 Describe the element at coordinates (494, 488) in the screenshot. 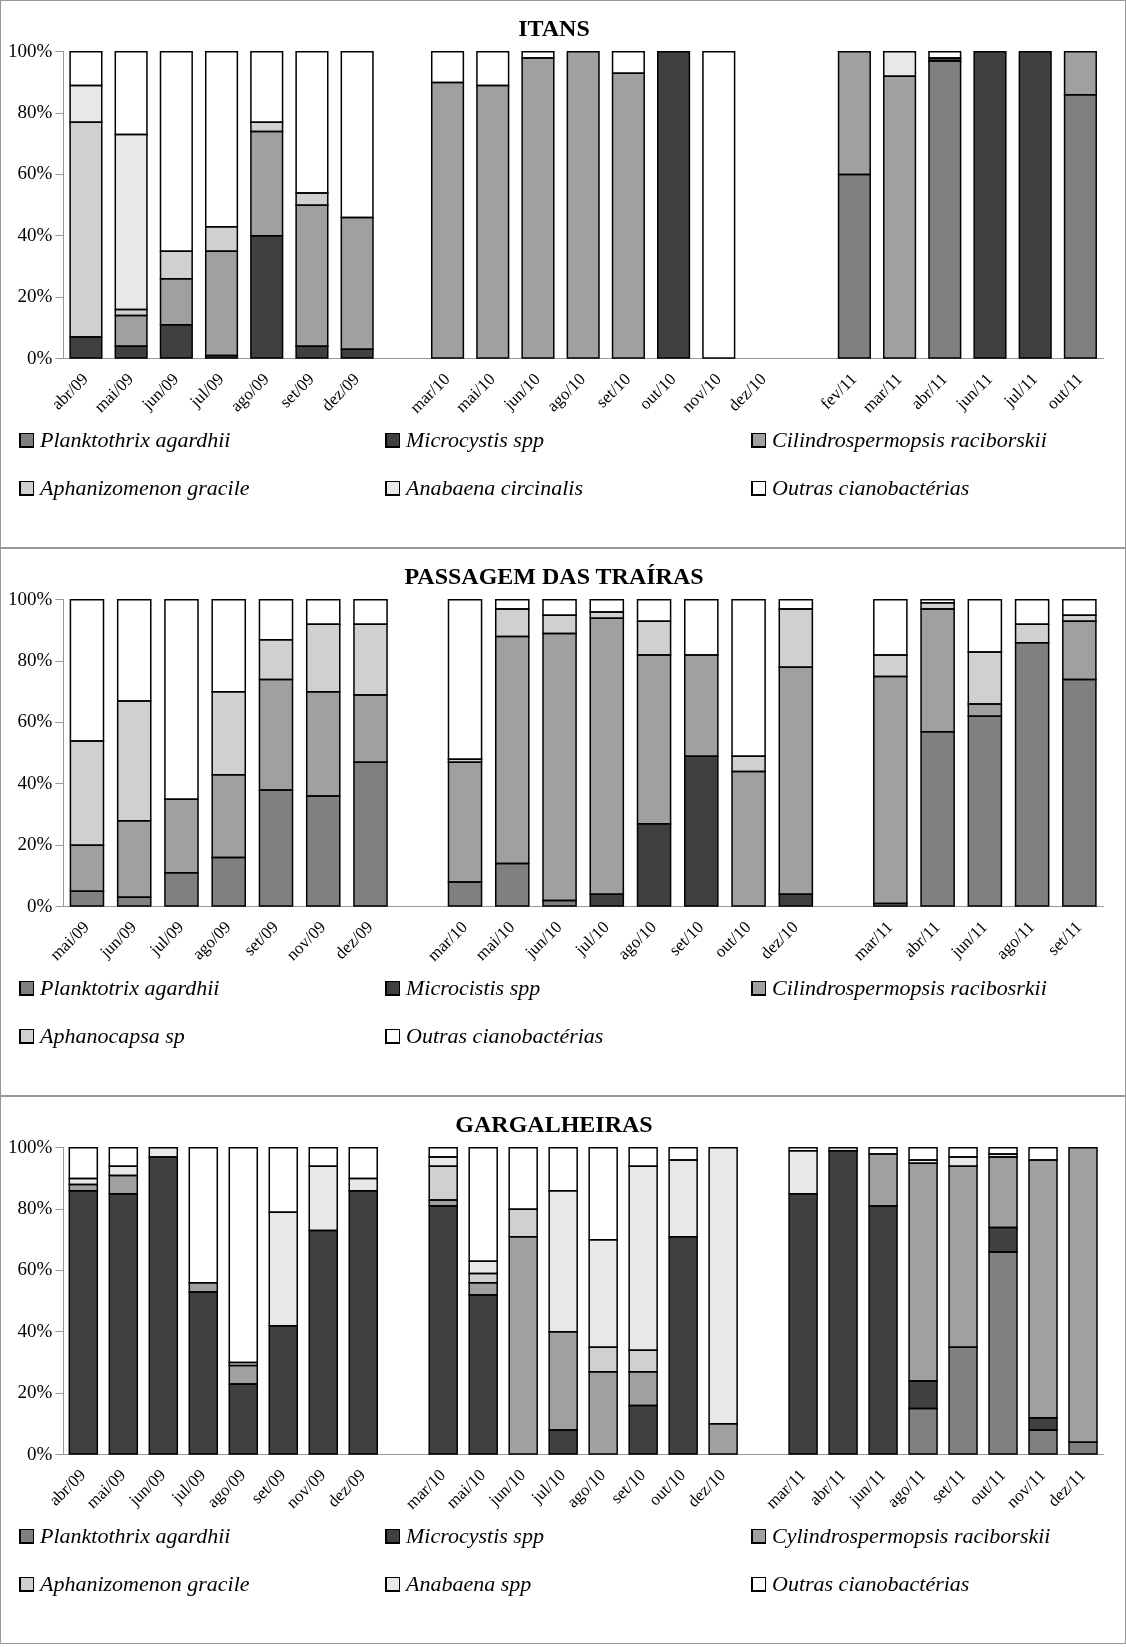

I see `legend-label: Anabaena circinalis` at that location.